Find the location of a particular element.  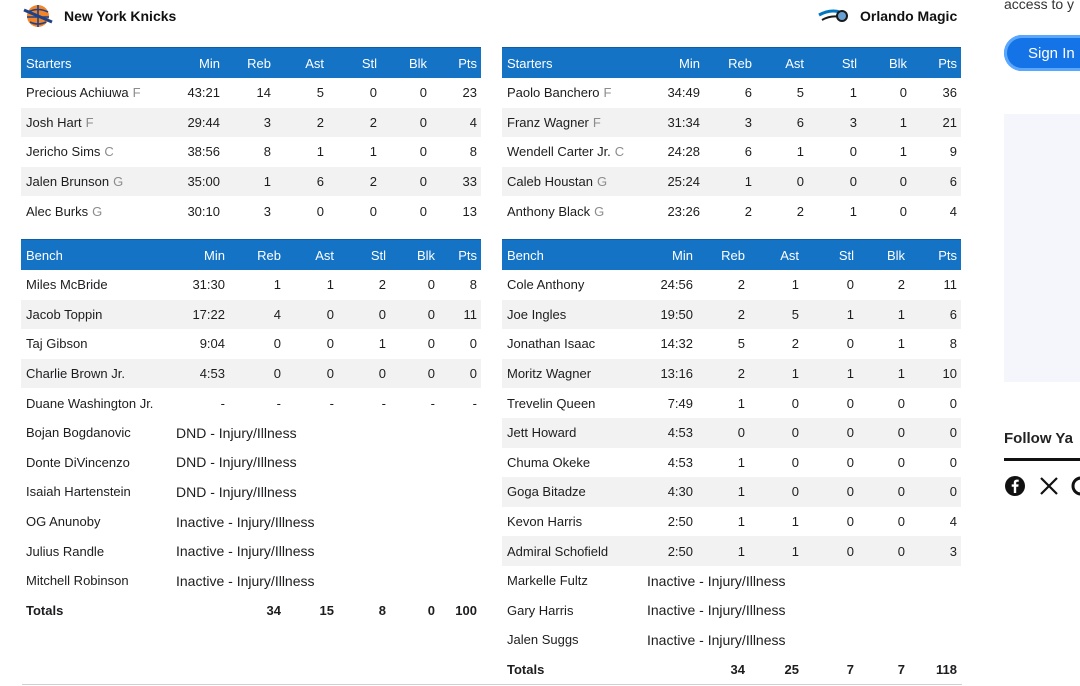

player-name-link: OG Anunoby is located at coordinates (63, 522).